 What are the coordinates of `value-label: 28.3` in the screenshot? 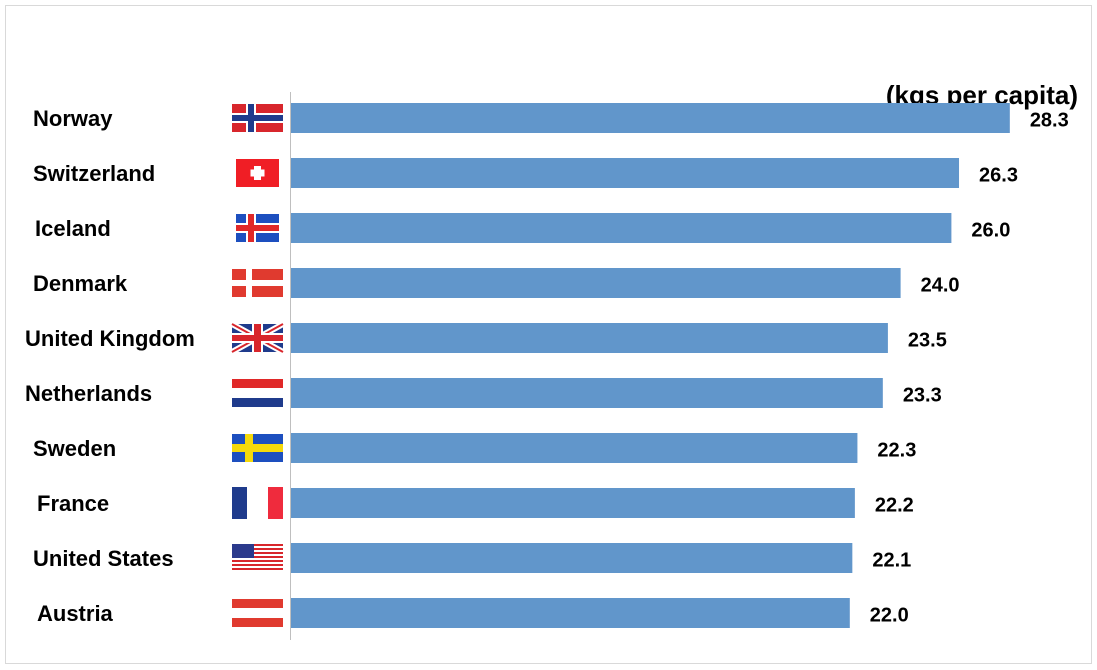 It's located at (1049, 120).